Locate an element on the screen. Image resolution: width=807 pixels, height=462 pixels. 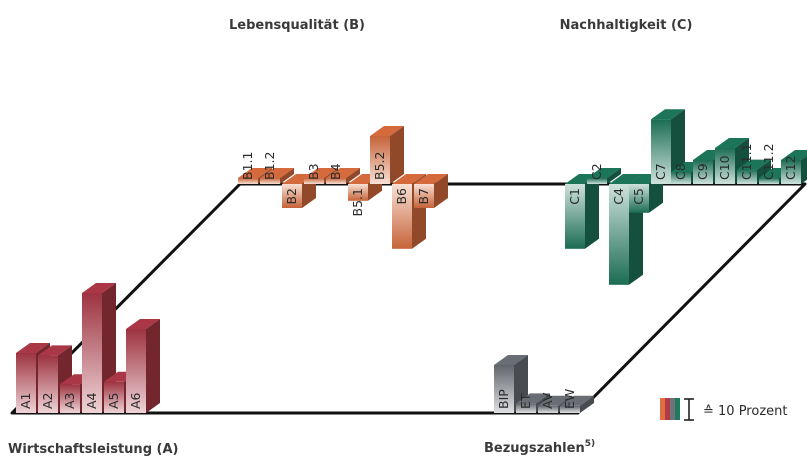
bar-label: C4 is located at coordinates (618, 196).